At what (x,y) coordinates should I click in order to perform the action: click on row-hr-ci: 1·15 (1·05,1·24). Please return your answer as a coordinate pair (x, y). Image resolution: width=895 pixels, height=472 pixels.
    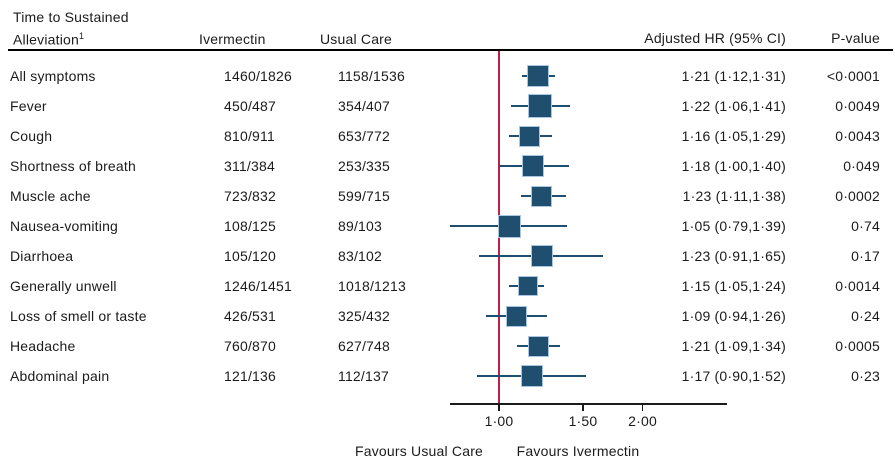
    Looking at the image, I should click on (733, 286).